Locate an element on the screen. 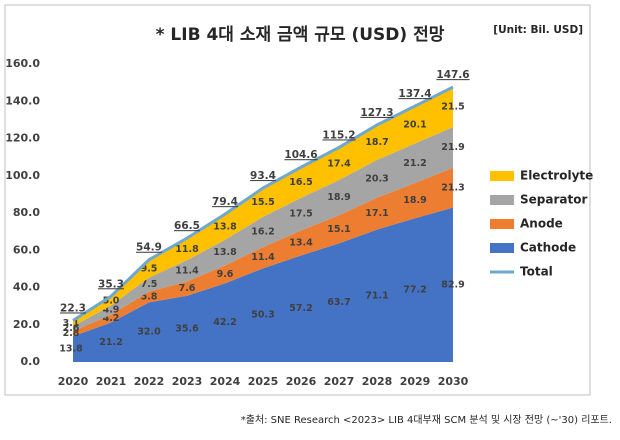  x-tick-label: 2020 is located at coordinates (73, 381).